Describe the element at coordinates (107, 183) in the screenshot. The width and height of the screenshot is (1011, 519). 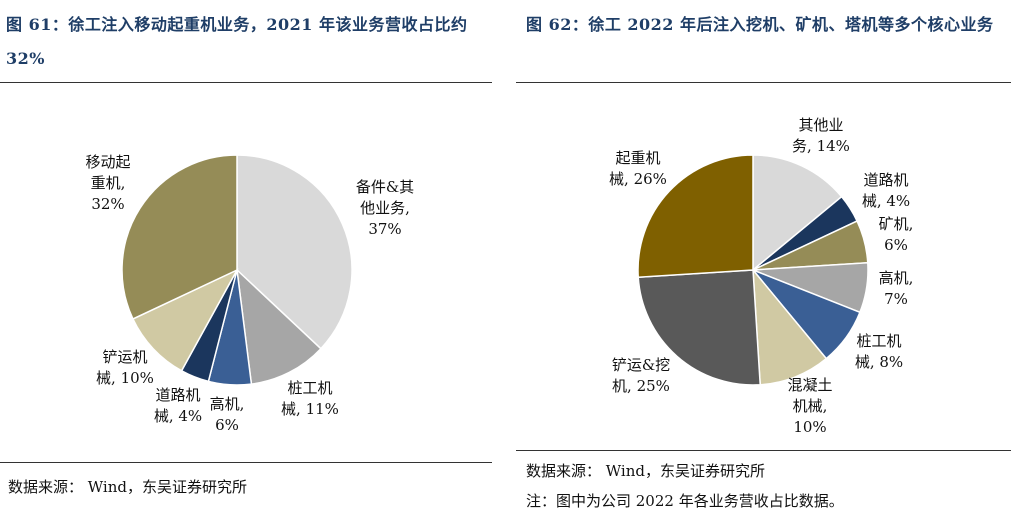
I see `slice-label: 移动起重机, 32%` at that location.